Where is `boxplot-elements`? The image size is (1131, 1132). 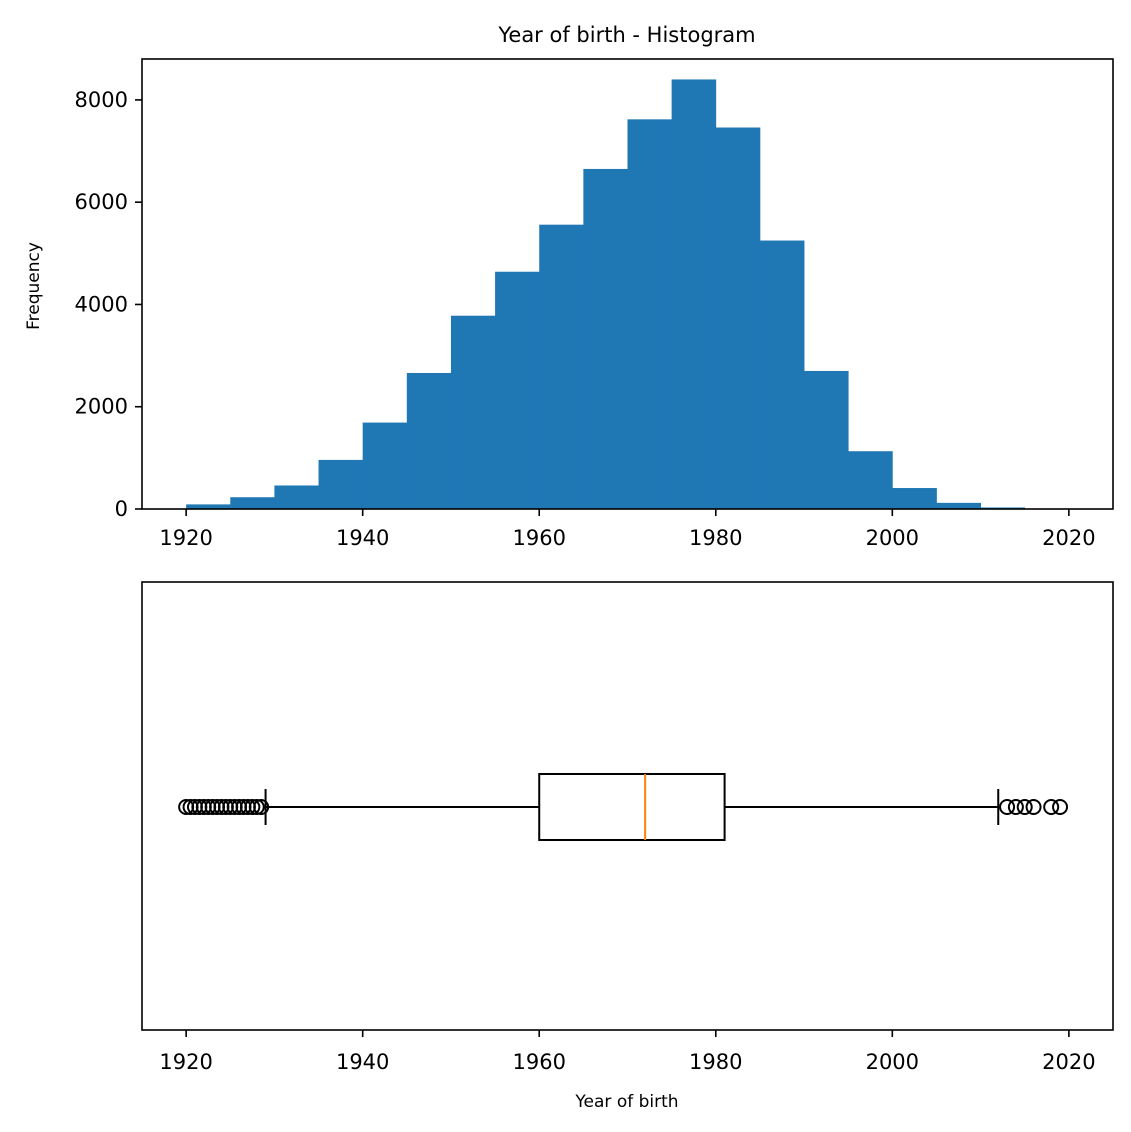 boxplot-elements is located at coordinates (623, 807).